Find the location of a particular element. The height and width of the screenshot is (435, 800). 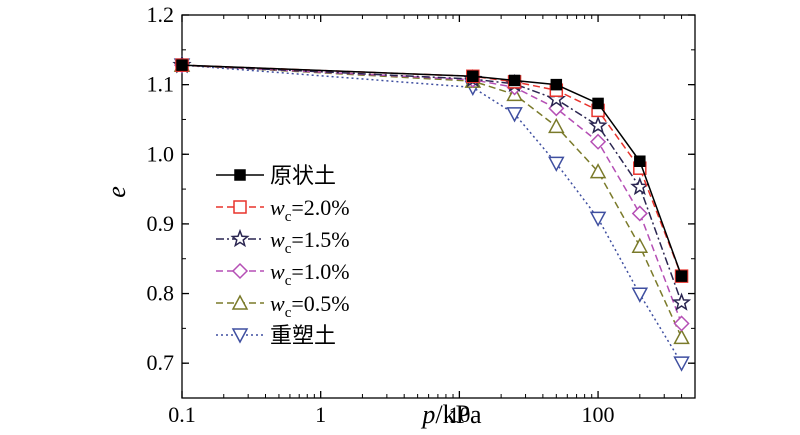

legend-item: wc=0.5% is located at coordinates (283, 306).